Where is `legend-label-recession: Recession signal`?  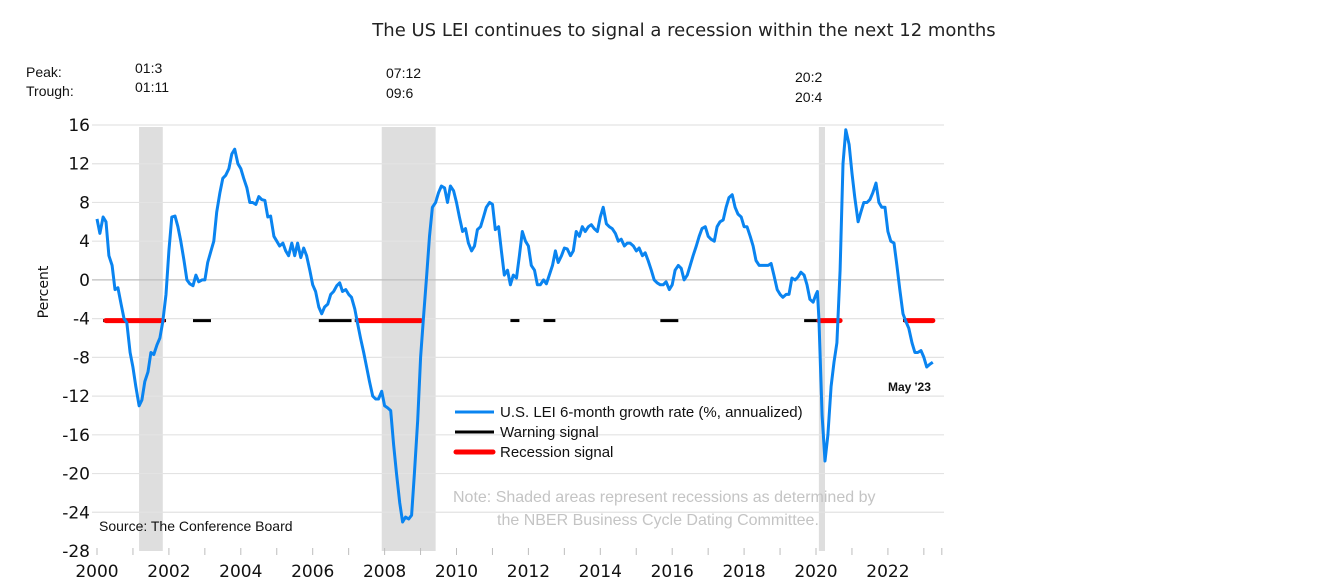 legend-label-recession: Recession signal is located at coordinates (556, 452).